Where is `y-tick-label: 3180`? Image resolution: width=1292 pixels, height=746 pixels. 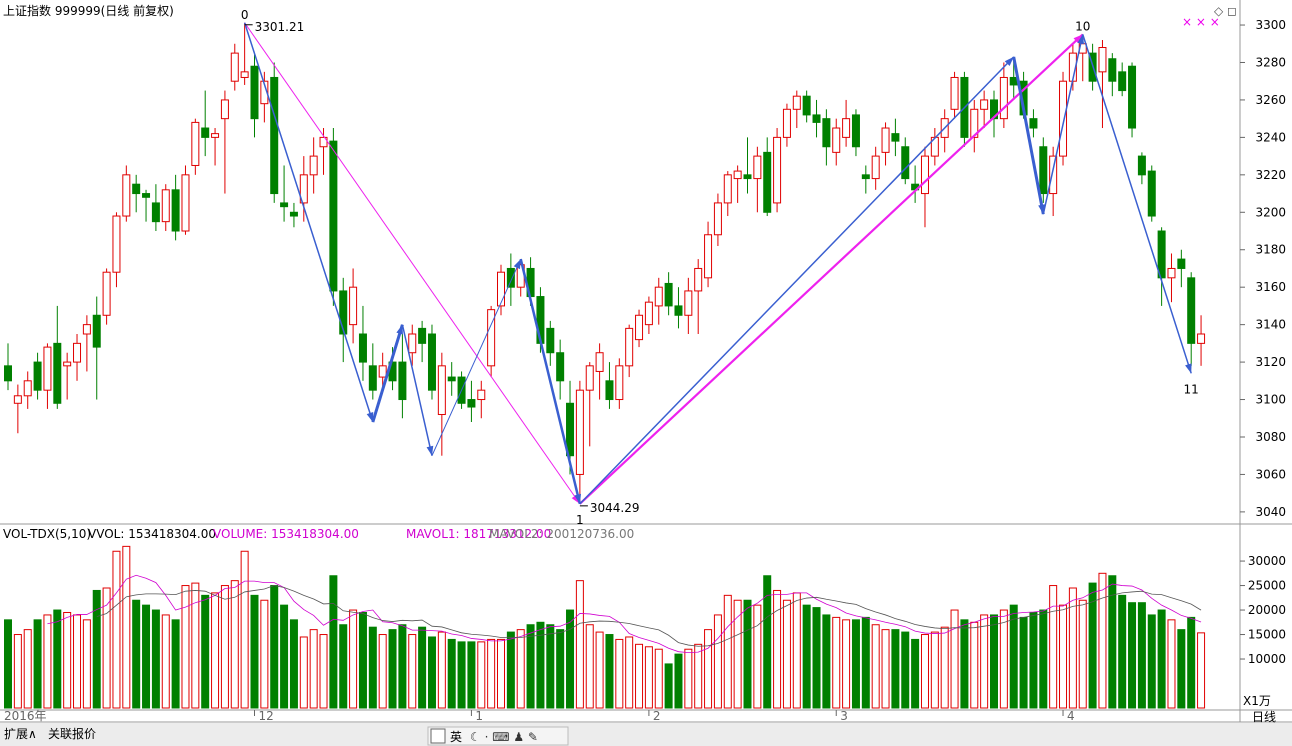
y-tick-label: 3180 is located at coordinates (1270, 250).